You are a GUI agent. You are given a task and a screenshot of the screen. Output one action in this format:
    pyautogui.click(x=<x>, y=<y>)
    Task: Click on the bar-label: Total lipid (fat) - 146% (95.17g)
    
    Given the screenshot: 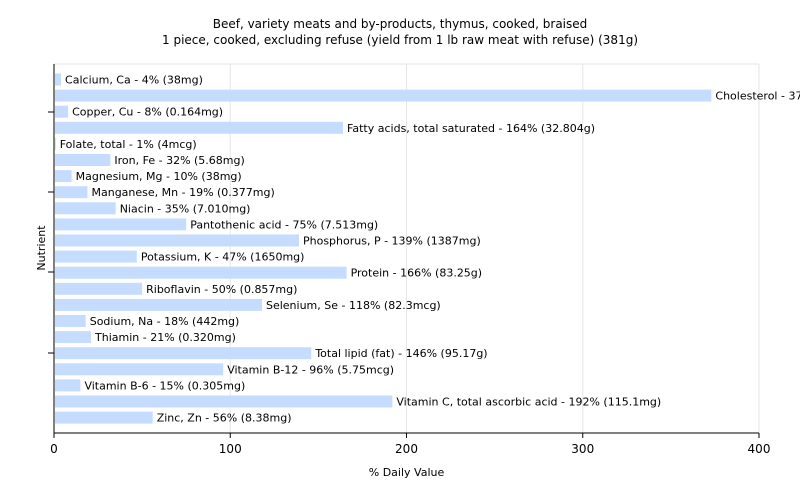 What is the action you would take?
    pyautogui.click(x=400, y=353)
    